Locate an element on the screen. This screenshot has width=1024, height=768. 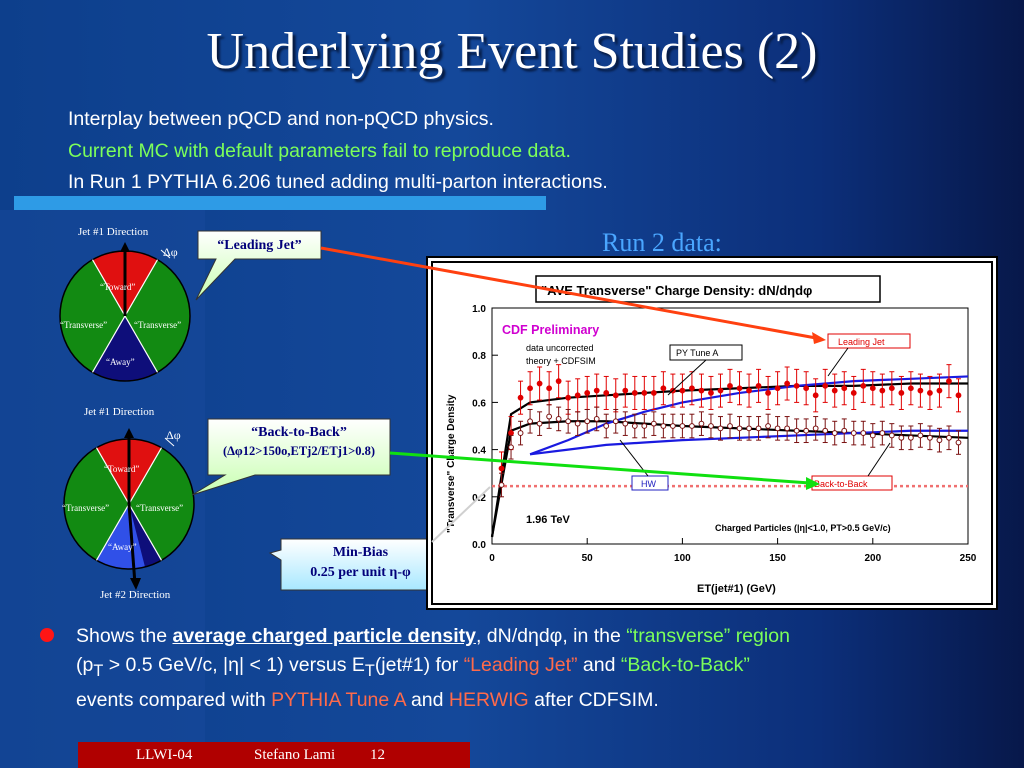
wheel1-toward-label: “Toward” is located at coordinates (118, 287).